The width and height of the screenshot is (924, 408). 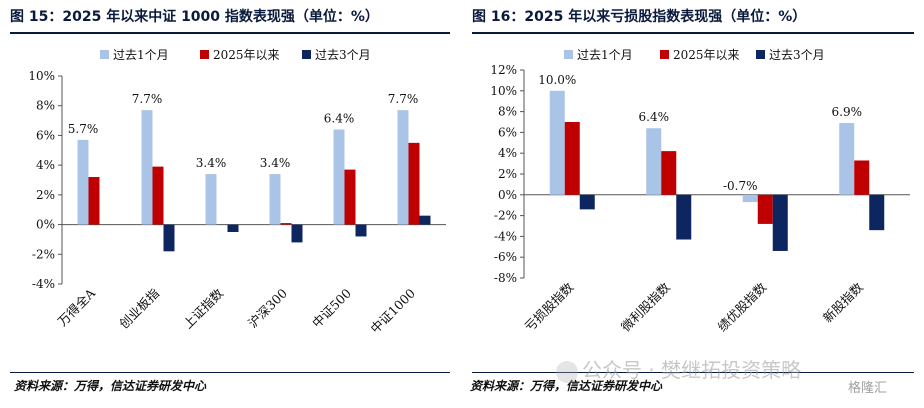 What do you see at coordinates (83, 129) in the screenshot?
I see `data-label: 5.7%` at bounding box center [83, 129].